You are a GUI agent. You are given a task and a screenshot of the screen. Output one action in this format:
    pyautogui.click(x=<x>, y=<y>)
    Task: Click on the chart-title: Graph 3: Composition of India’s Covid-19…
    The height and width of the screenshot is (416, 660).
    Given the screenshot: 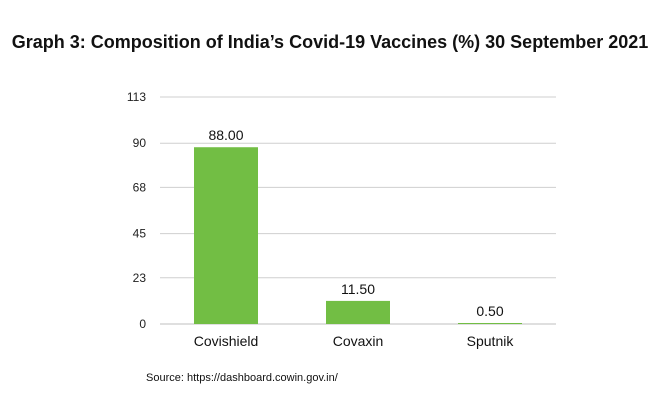 What is the action you would take?
    pyautogui.click(x=330, y=42)
    